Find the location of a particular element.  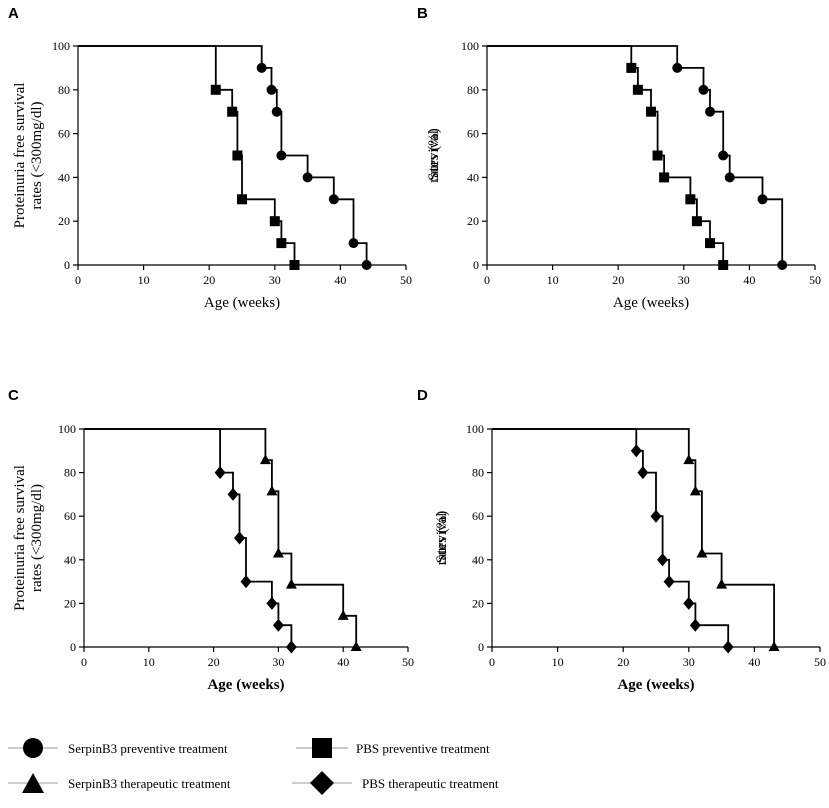

legend-item-pbs-therapeutic: PBS therapeutic treatment is located at coordinates (395, 783).